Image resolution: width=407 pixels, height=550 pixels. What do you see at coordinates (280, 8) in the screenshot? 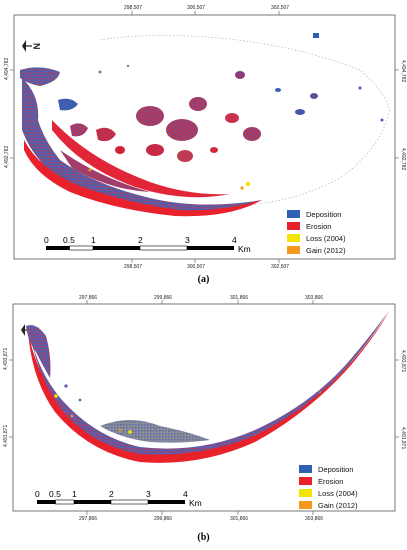
I see `map-a-top-coord-3: 302,507` at bounding box center [280, 8].